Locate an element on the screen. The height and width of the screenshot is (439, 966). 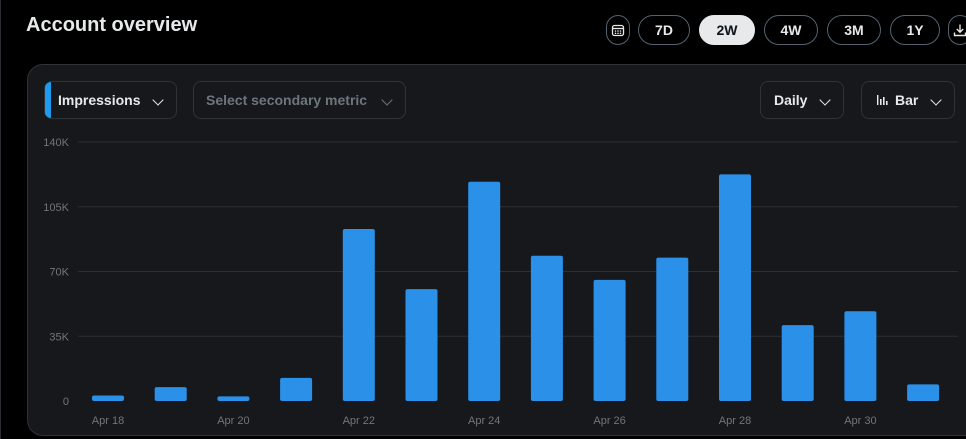
left-border is located at coordinates (0, 219).